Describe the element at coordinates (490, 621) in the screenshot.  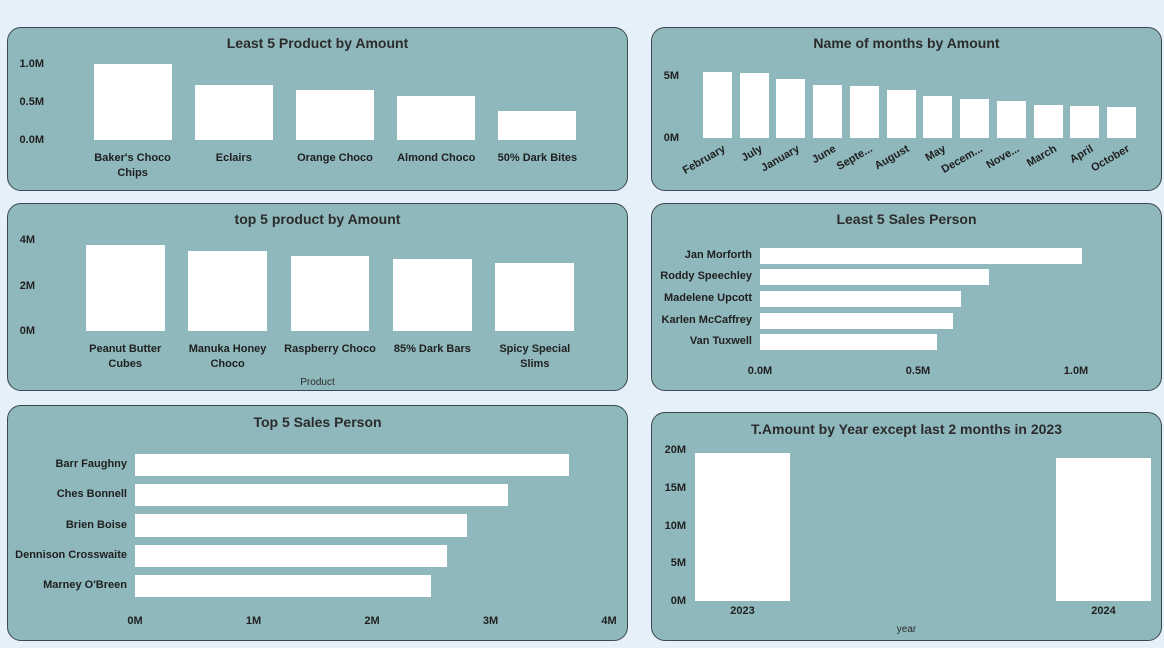
I see `x-tick-label: 3M` at that location.